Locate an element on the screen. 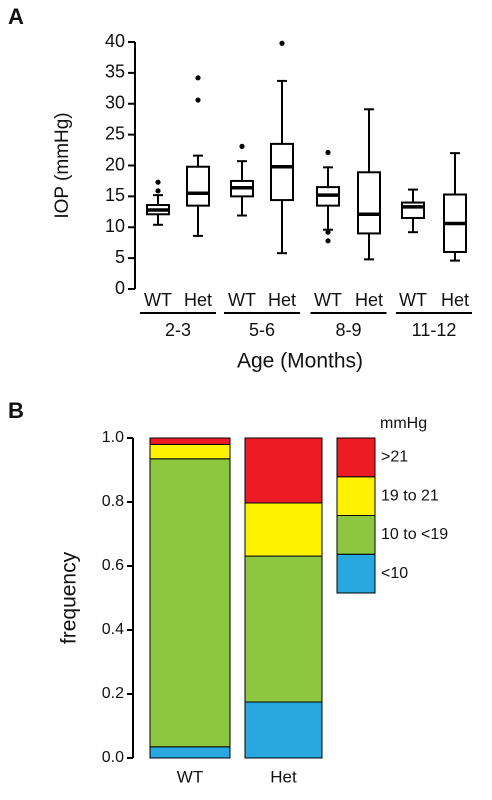 Image resolution: width=492 pixels, height=800 pixels. y-tick-label: 20 is located at coordinates (115, 164).